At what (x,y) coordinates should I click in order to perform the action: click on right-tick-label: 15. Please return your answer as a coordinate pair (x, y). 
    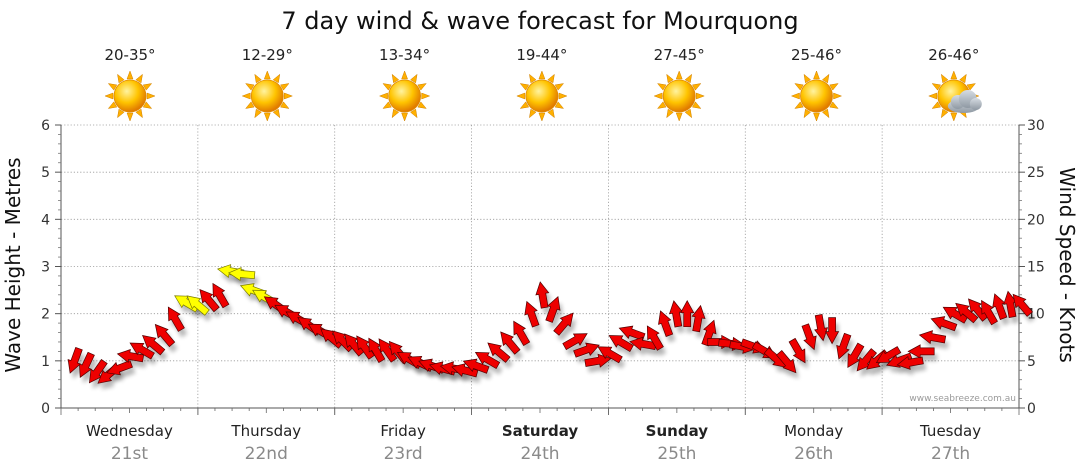
    Looking at the image, I should click on (1036, 268).